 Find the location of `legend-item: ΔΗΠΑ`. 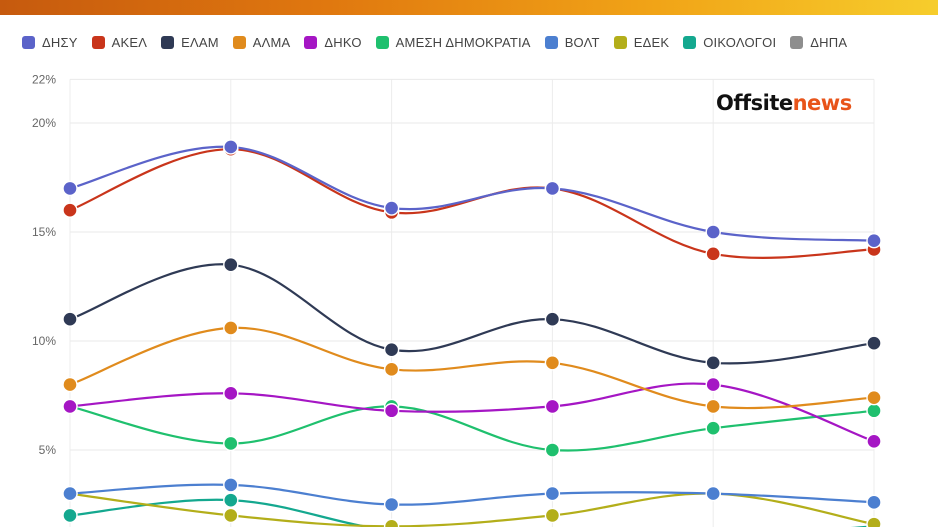

legend-item: ΔΗΠΑ is located at coordinates (818, 42).